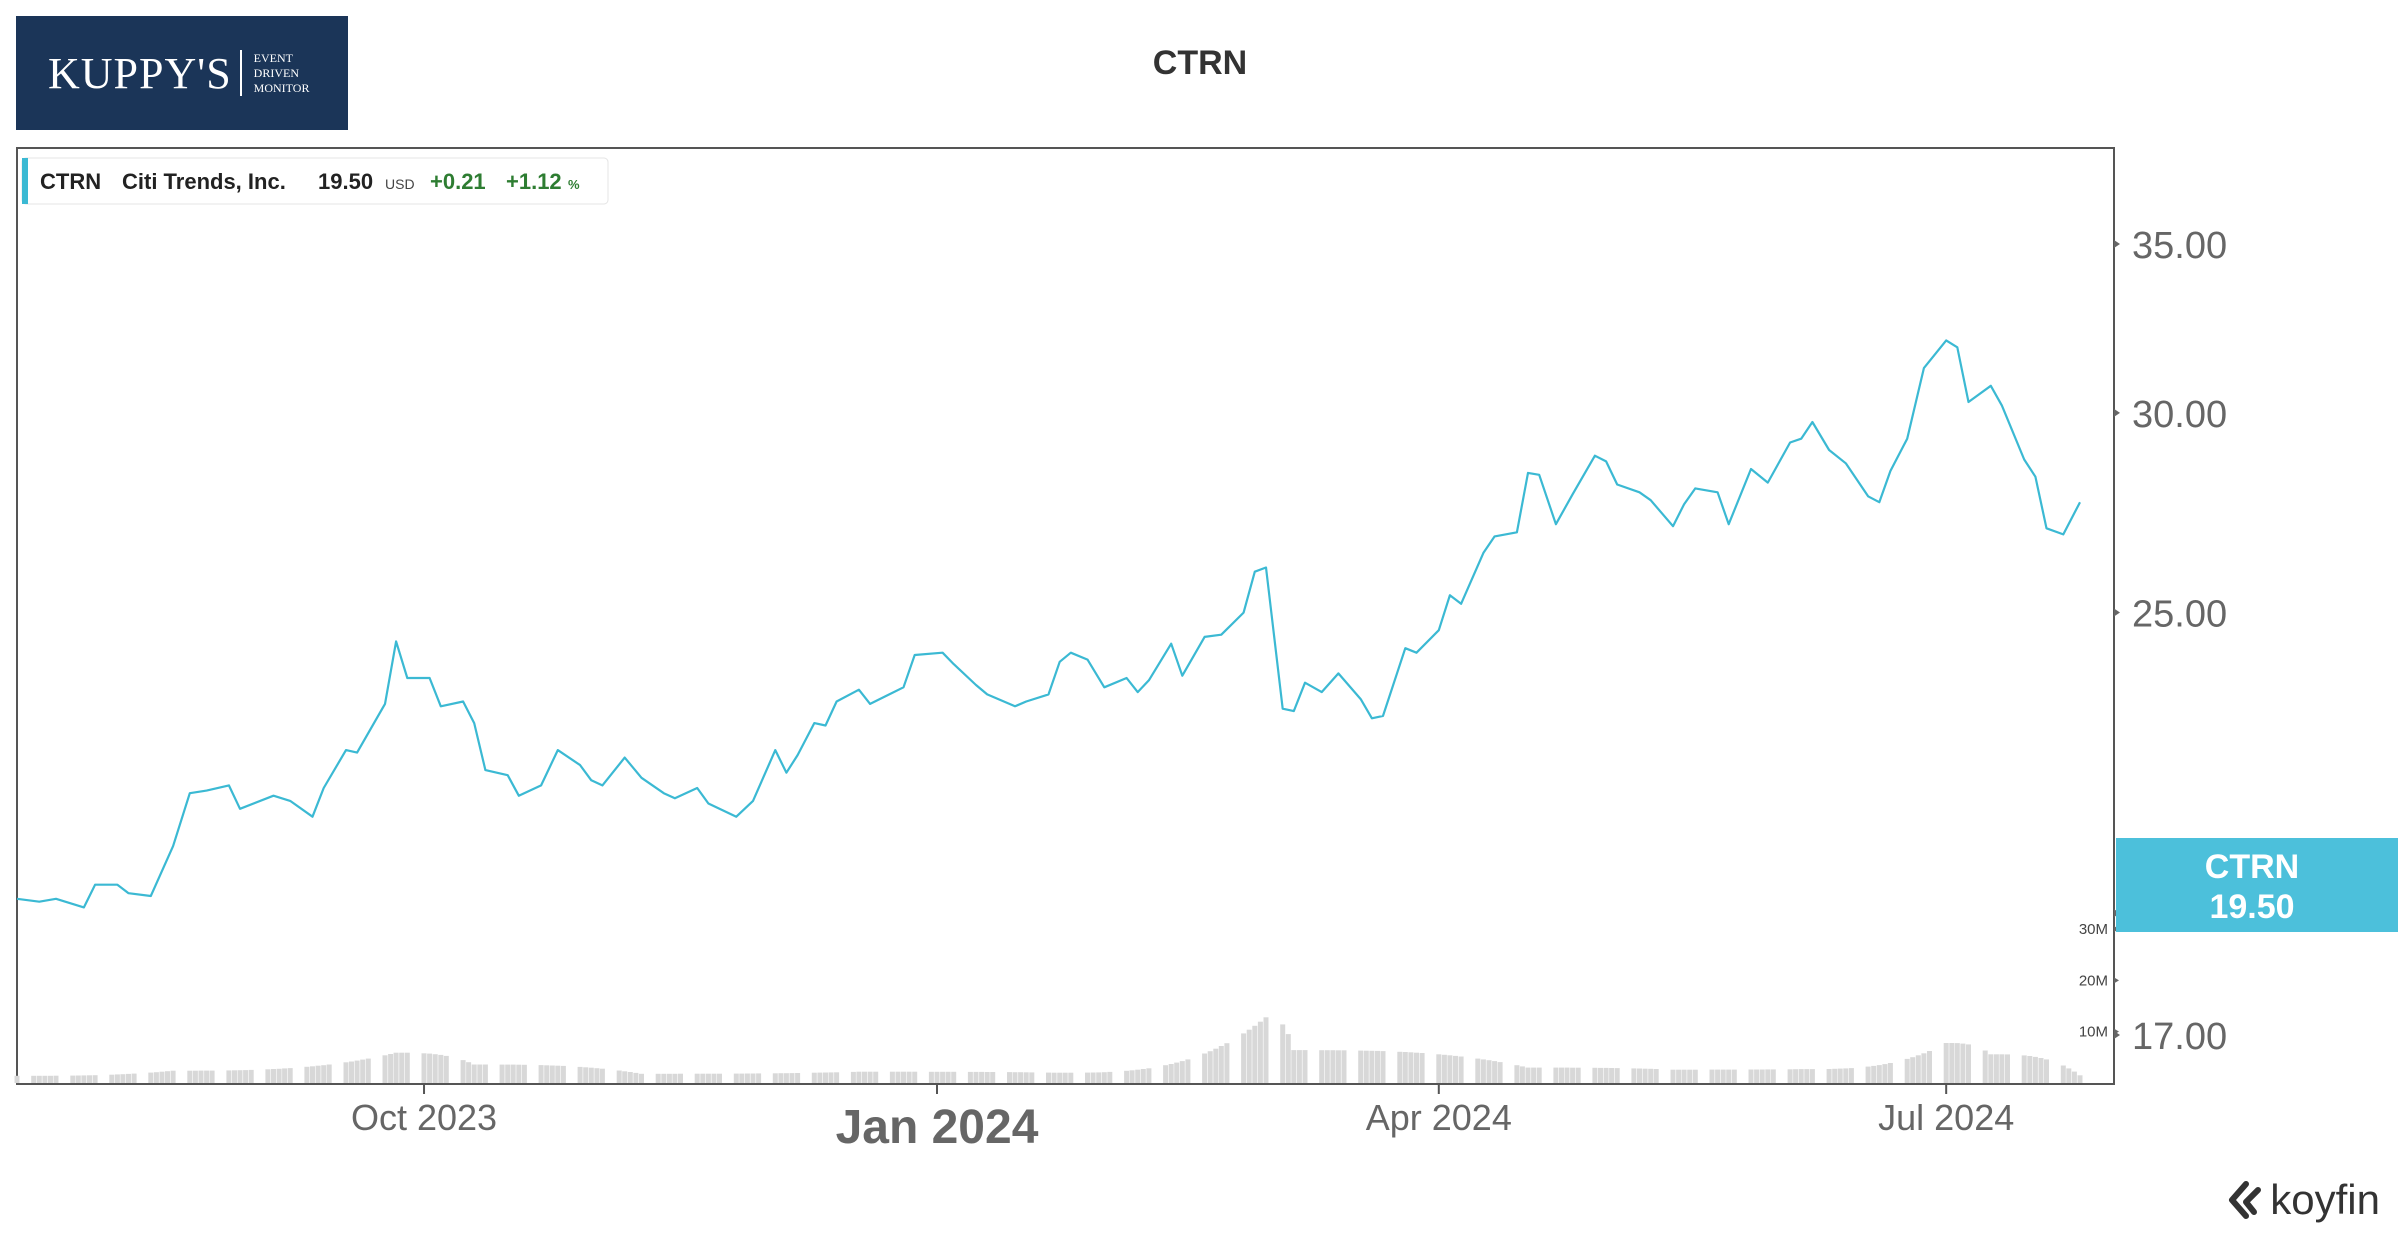 Image resolution: width=2400 pixels, height=1240 pixels. What do you see at coordinates (2325, 1199) in the screenshot?
I see `koyfin-wordmark: koyfin` at bounding box center [2325, 1199].